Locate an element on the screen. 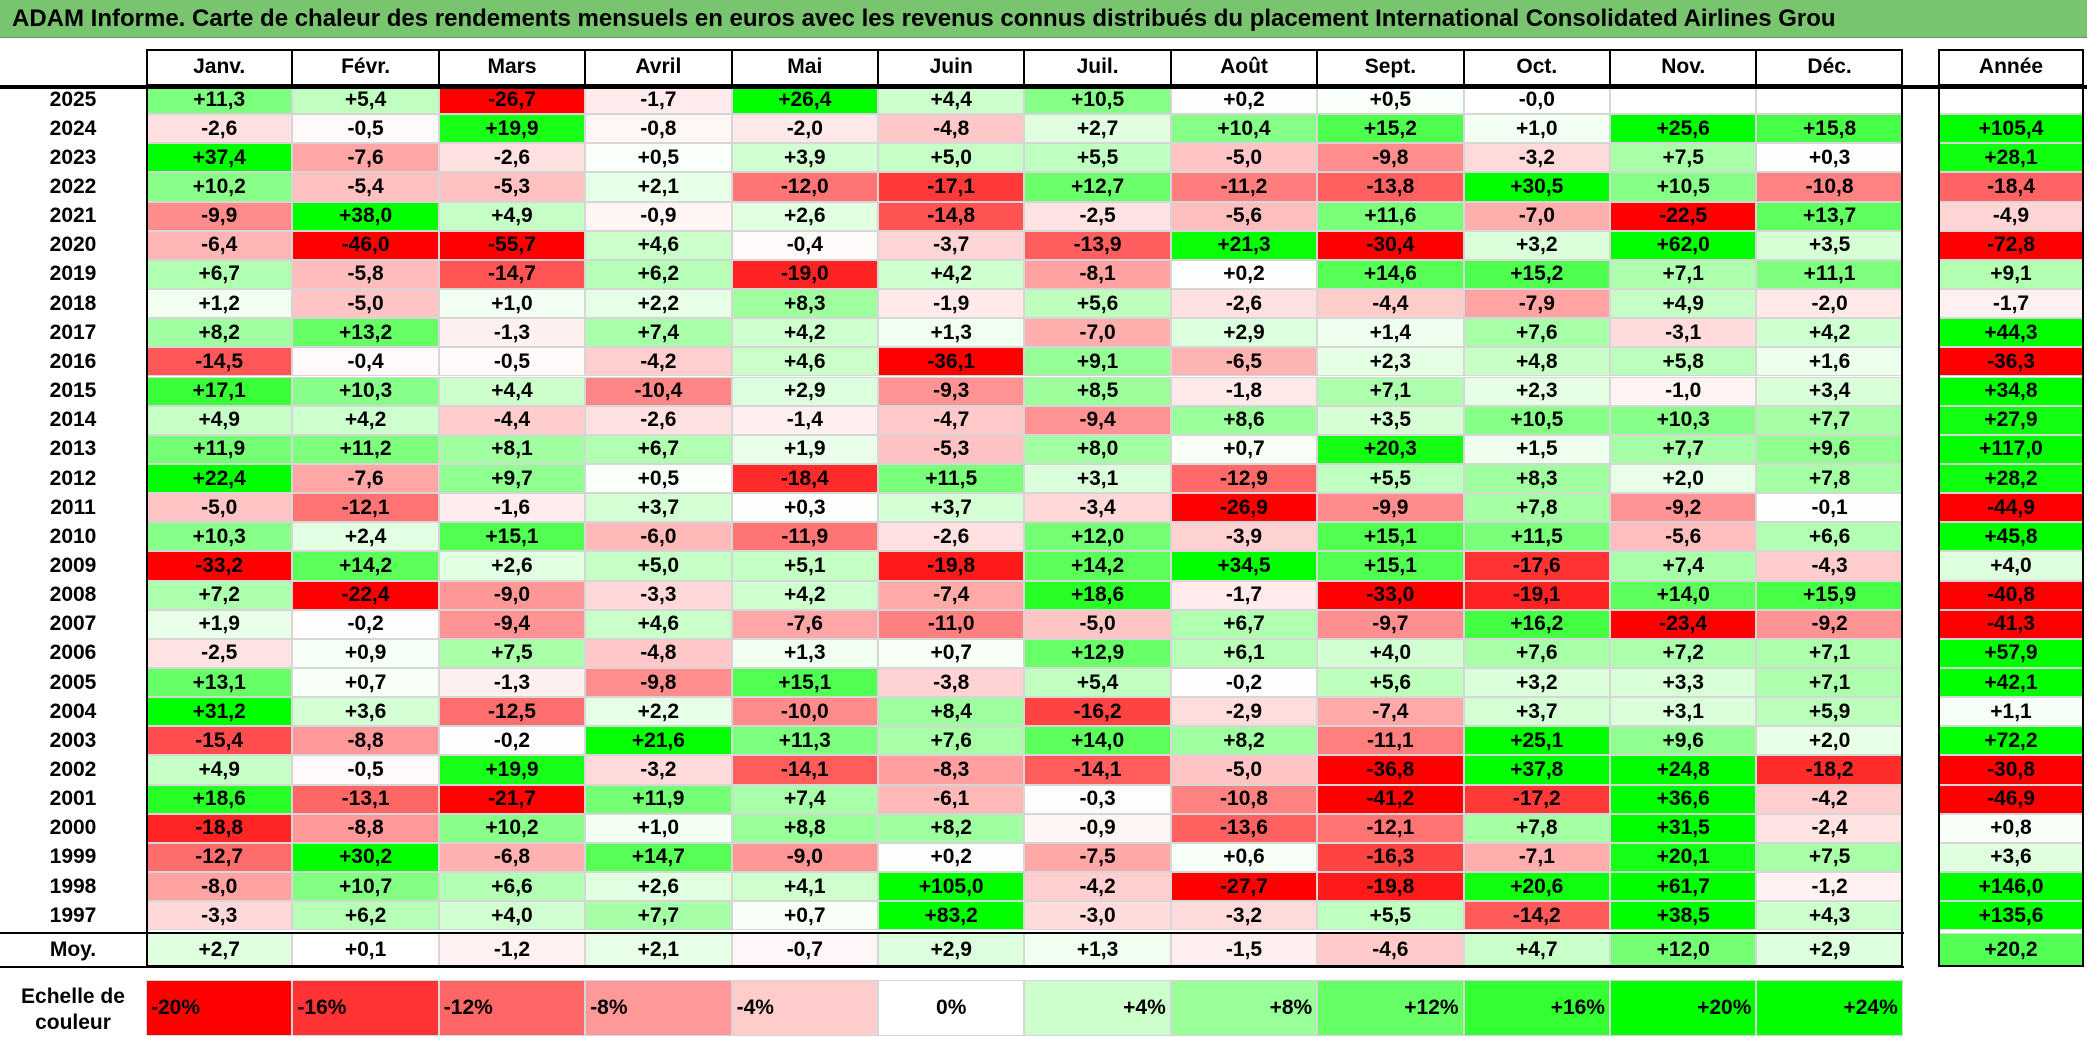 This screenshot has width=2087, height=1037. year-total-cell: +1,1 is located at coordinates (2011, 712).